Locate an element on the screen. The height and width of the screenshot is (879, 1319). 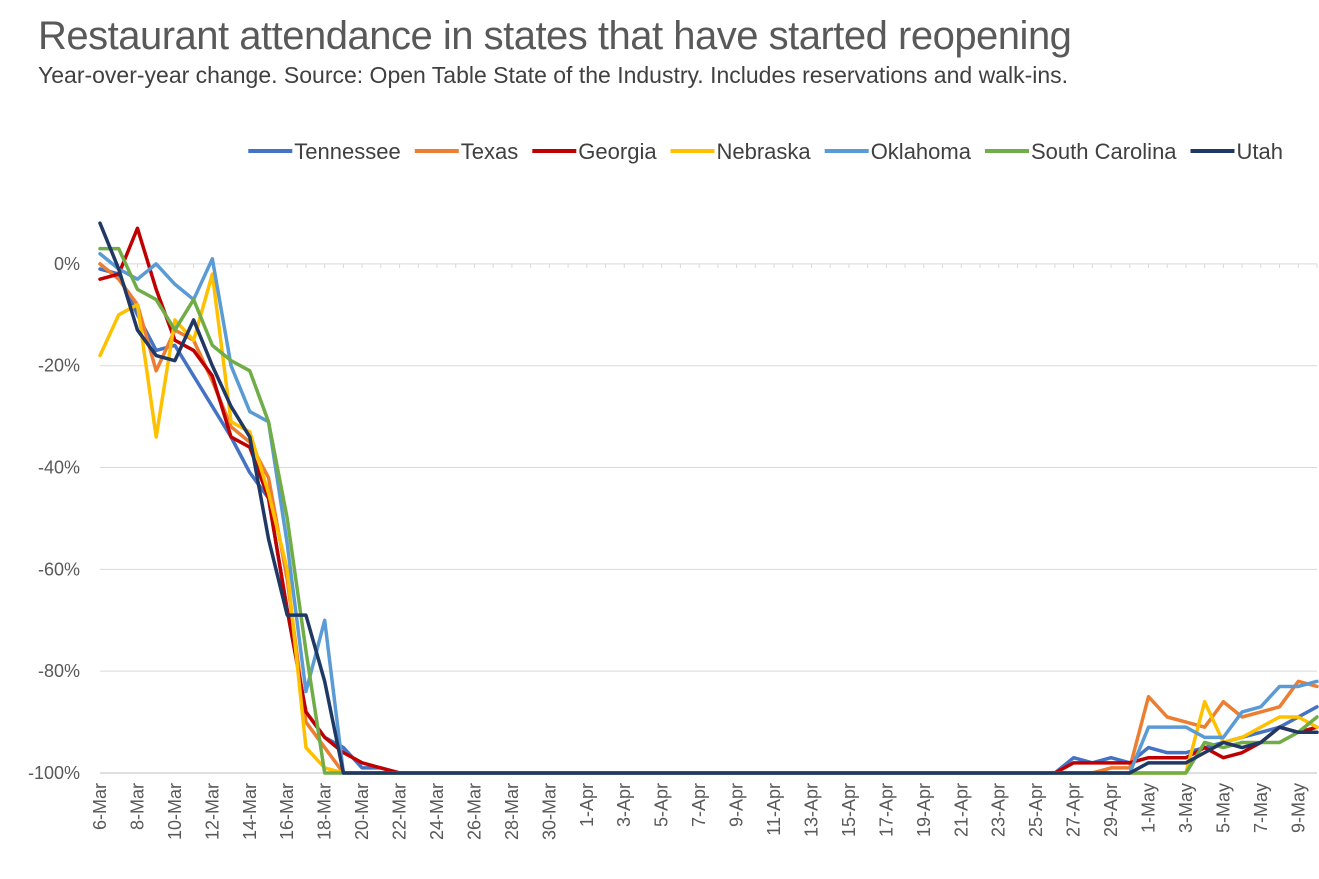
x-tick-label: 19-Apr is located at coordinates (924, 810).